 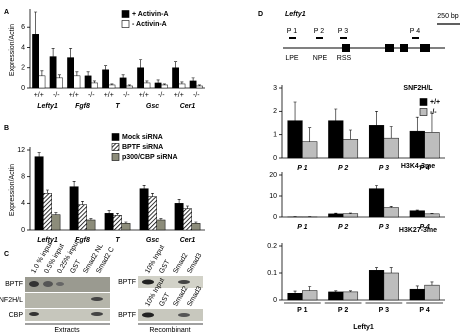 What do you see at coordinates (292, 58) in the screenshot?
I see `element-label: LPE` at bounding box center [292, 58].